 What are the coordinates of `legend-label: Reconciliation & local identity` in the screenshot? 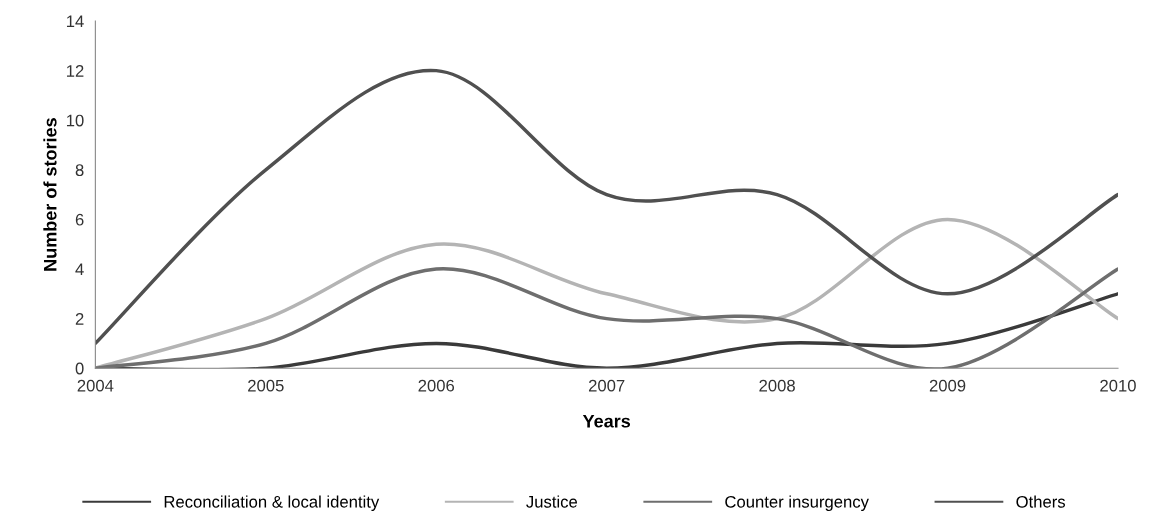 It's located at (272, 503).